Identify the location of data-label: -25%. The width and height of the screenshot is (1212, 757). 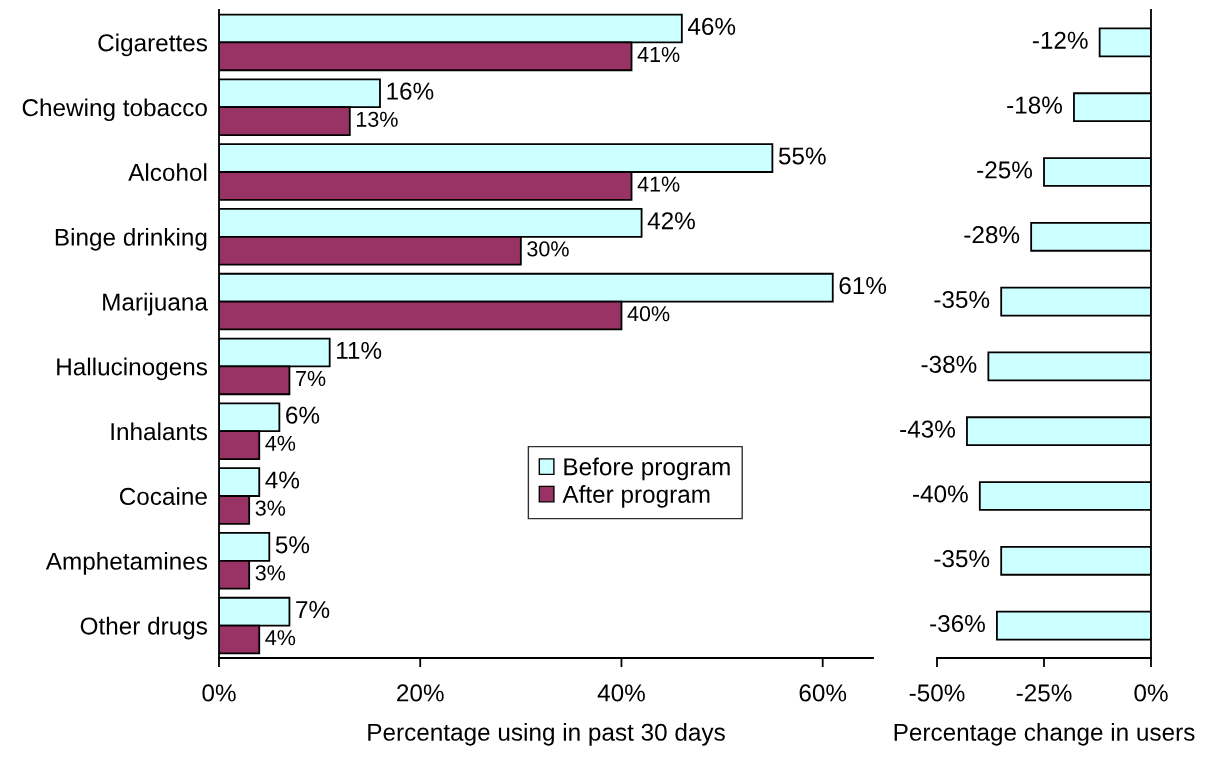
(1005, 170).